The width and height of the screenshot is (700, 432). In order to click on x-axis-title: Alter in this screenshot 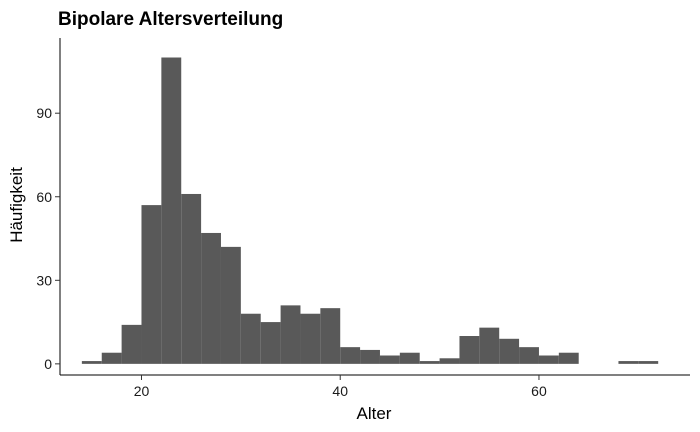, I will do `click(374, 413)`.